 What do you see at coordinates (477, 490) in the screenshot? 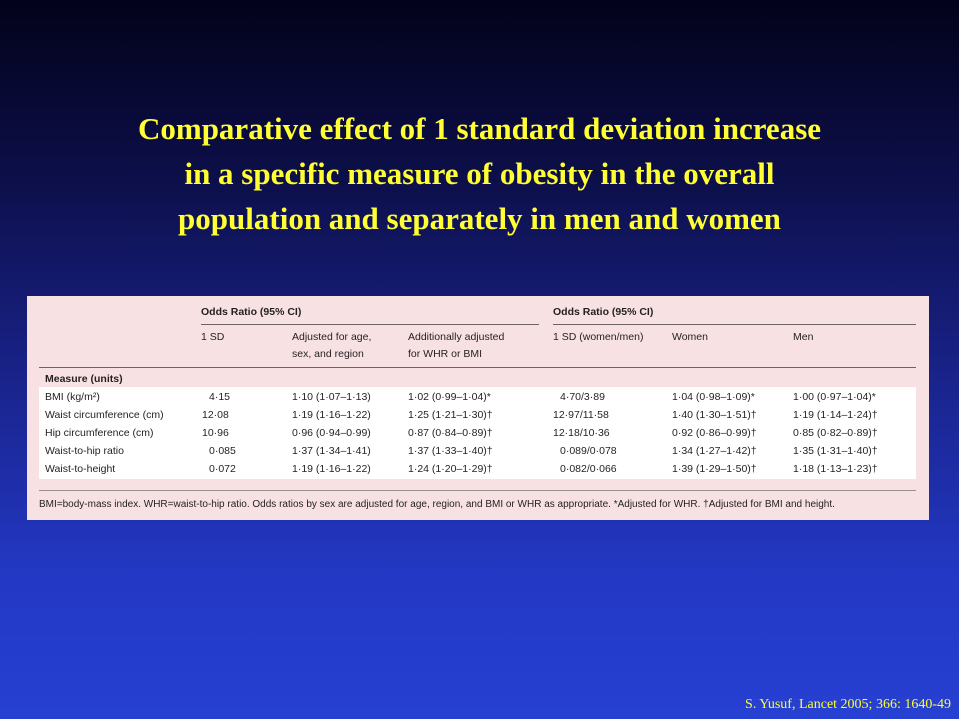
I see `footer-rule` at bounding box center [477, 490].